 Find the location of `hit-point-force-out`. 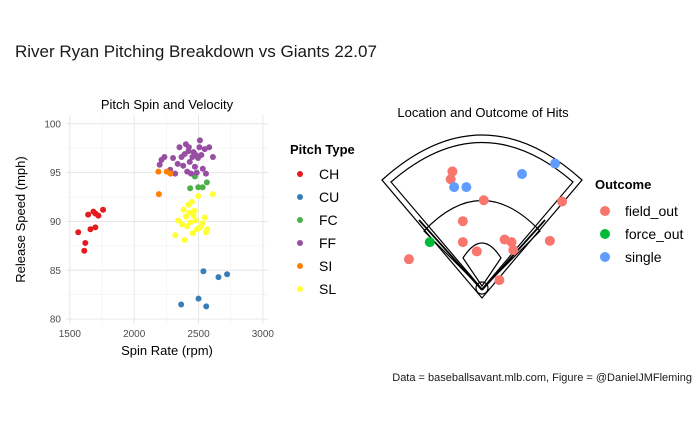

hit-point-force-out is located at coordinates (429, 242).